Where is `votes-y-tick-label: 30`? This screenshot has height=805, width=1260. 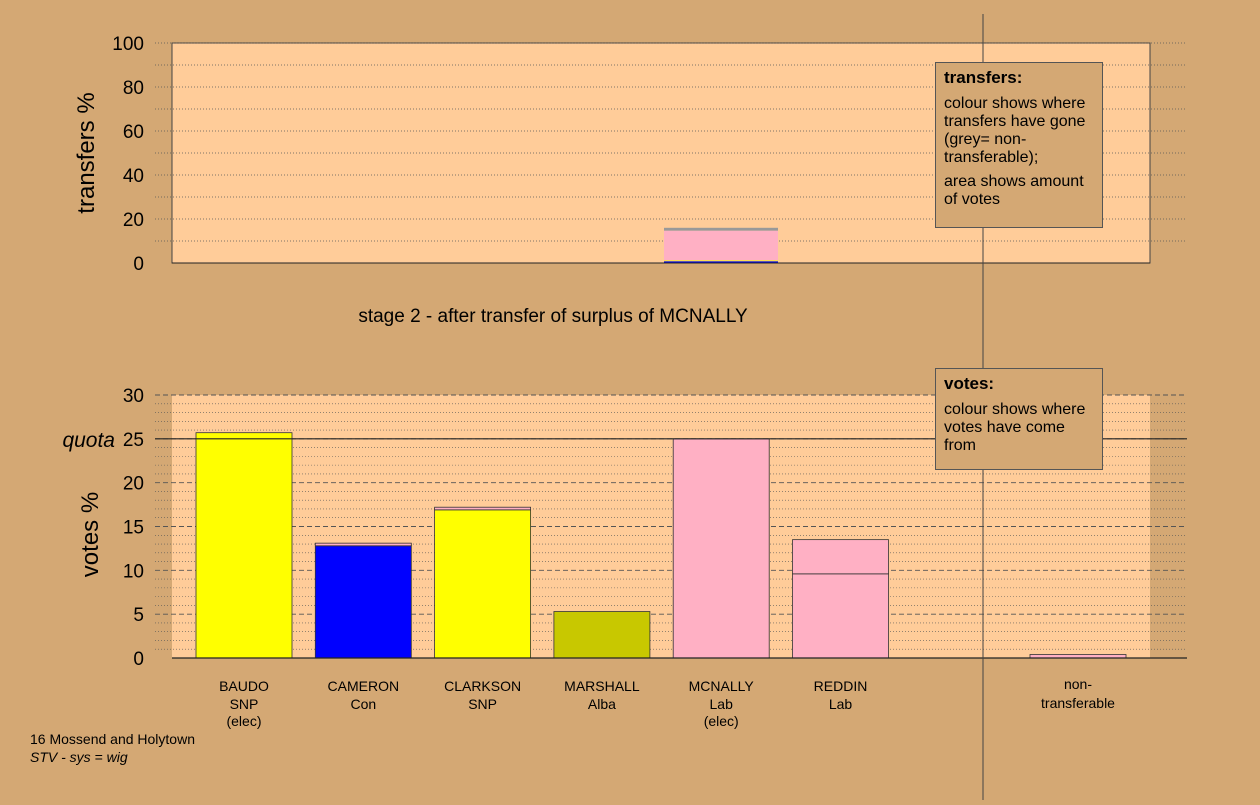 votes-y-tick-label: 30 is located at coordinates (133, 396).